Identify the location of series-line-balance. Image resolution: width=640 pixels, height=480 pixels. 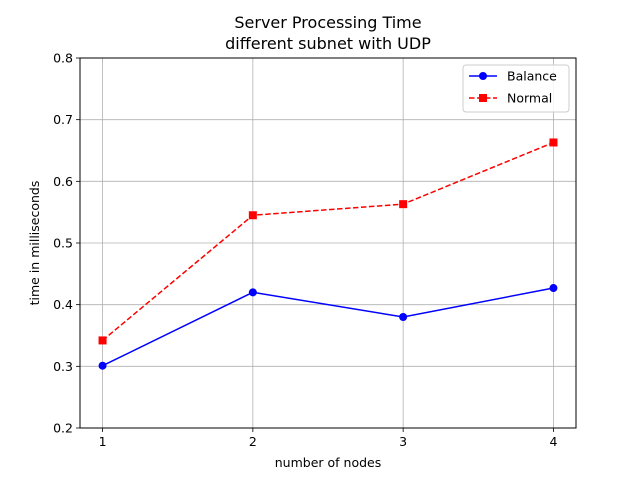
(328, 327).